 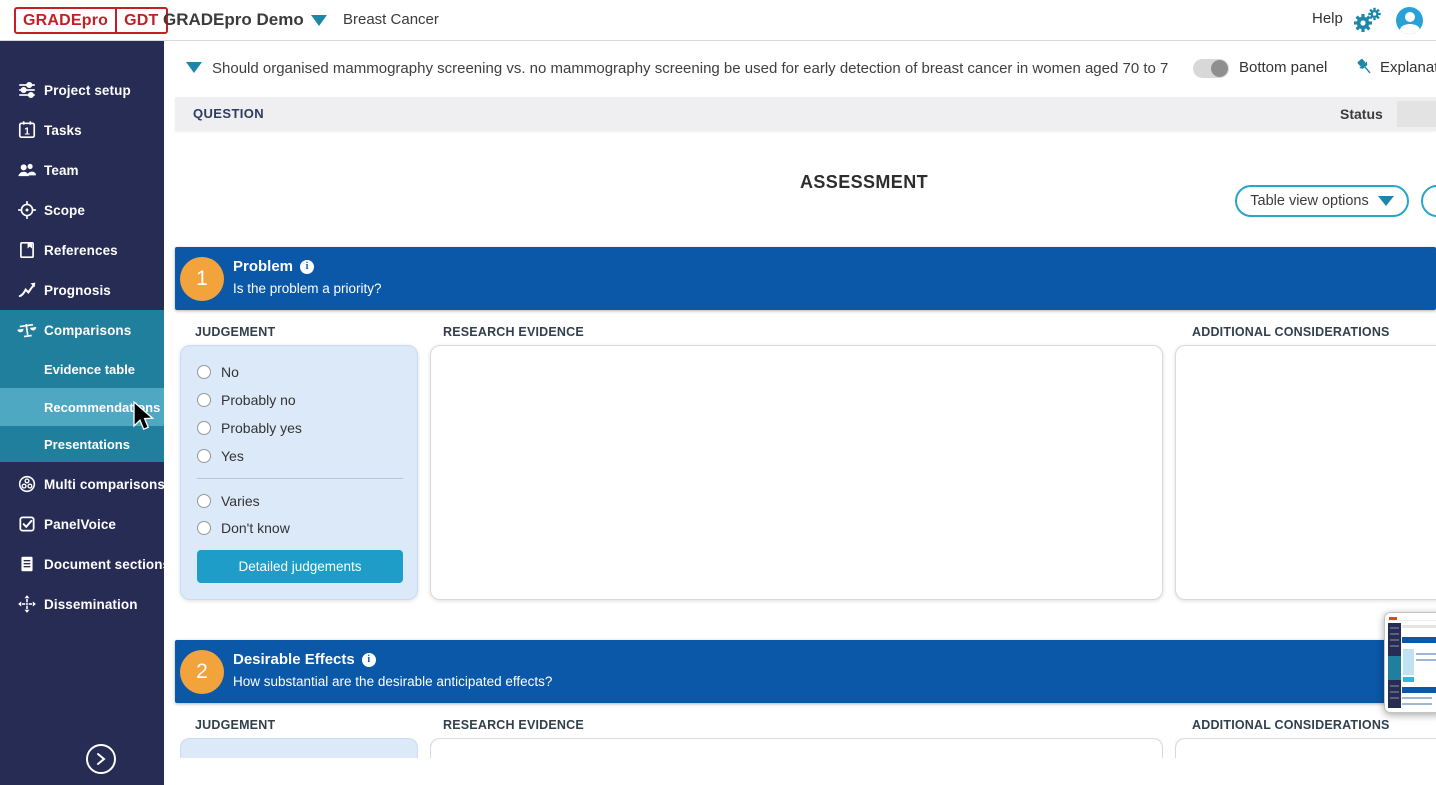 I want to click on bottom-panel-label: Bottom panel, so click(x=1283, y=67).